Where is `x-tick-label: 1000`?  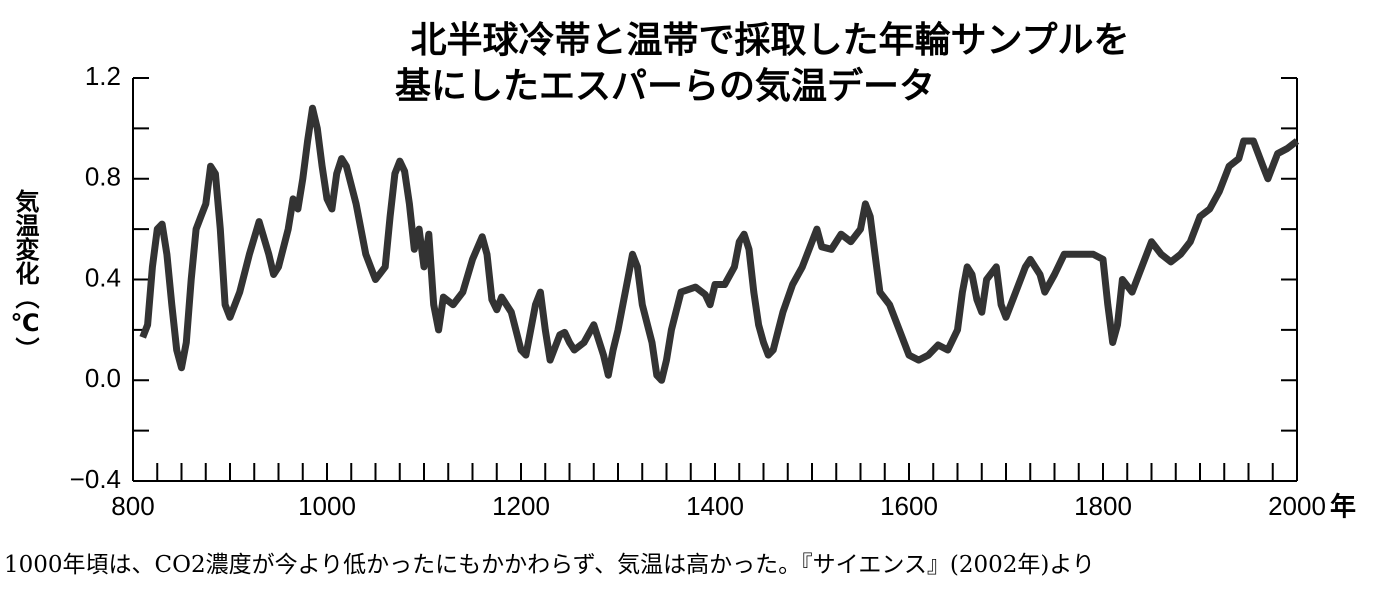
x-tick-label: 1000 is located at coordinates (327, 506).